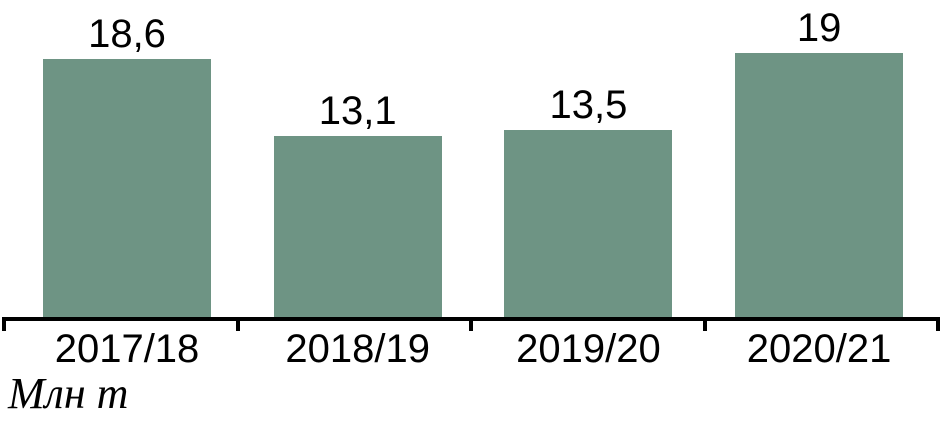 This screenshot has height=432, width=942. What do you see at coordinates (588, 105) in the screenshot?
I see `bar-value-label: 13,5` at bounding box center [588, 105].